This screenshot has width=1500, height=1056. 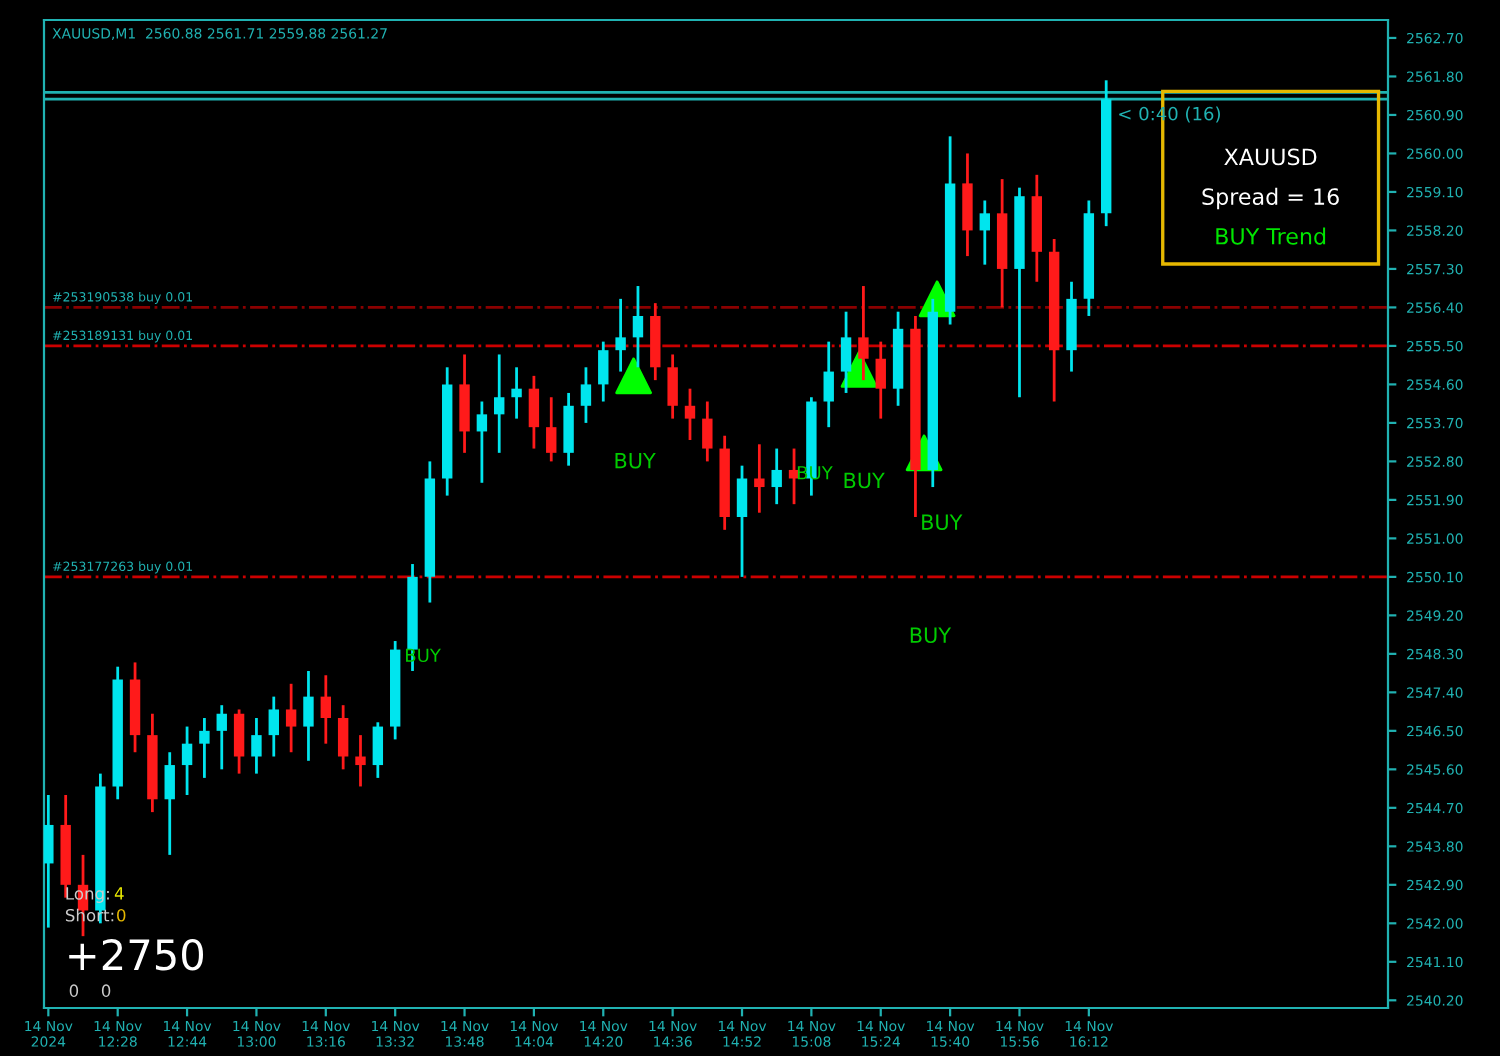 What do you see at coordinates (136, 954) in the screenshot?
I see `annotation: +2750` at bounding box center [136, 954].